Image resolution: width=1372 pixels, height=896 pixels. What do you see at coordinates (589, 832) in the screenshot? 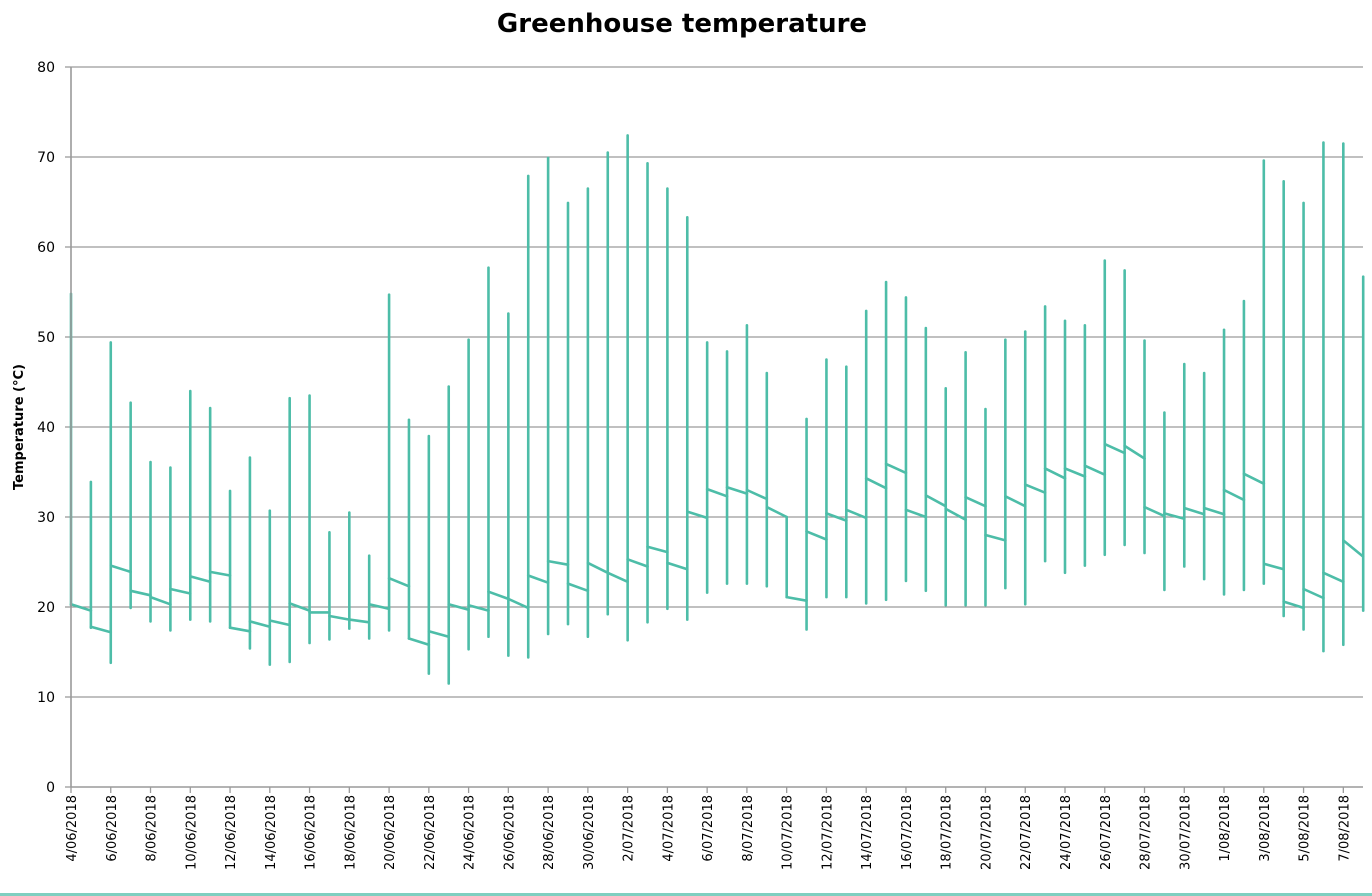
I see `x-tick-label: 30/06/2018` at bounding box center [589, 832].